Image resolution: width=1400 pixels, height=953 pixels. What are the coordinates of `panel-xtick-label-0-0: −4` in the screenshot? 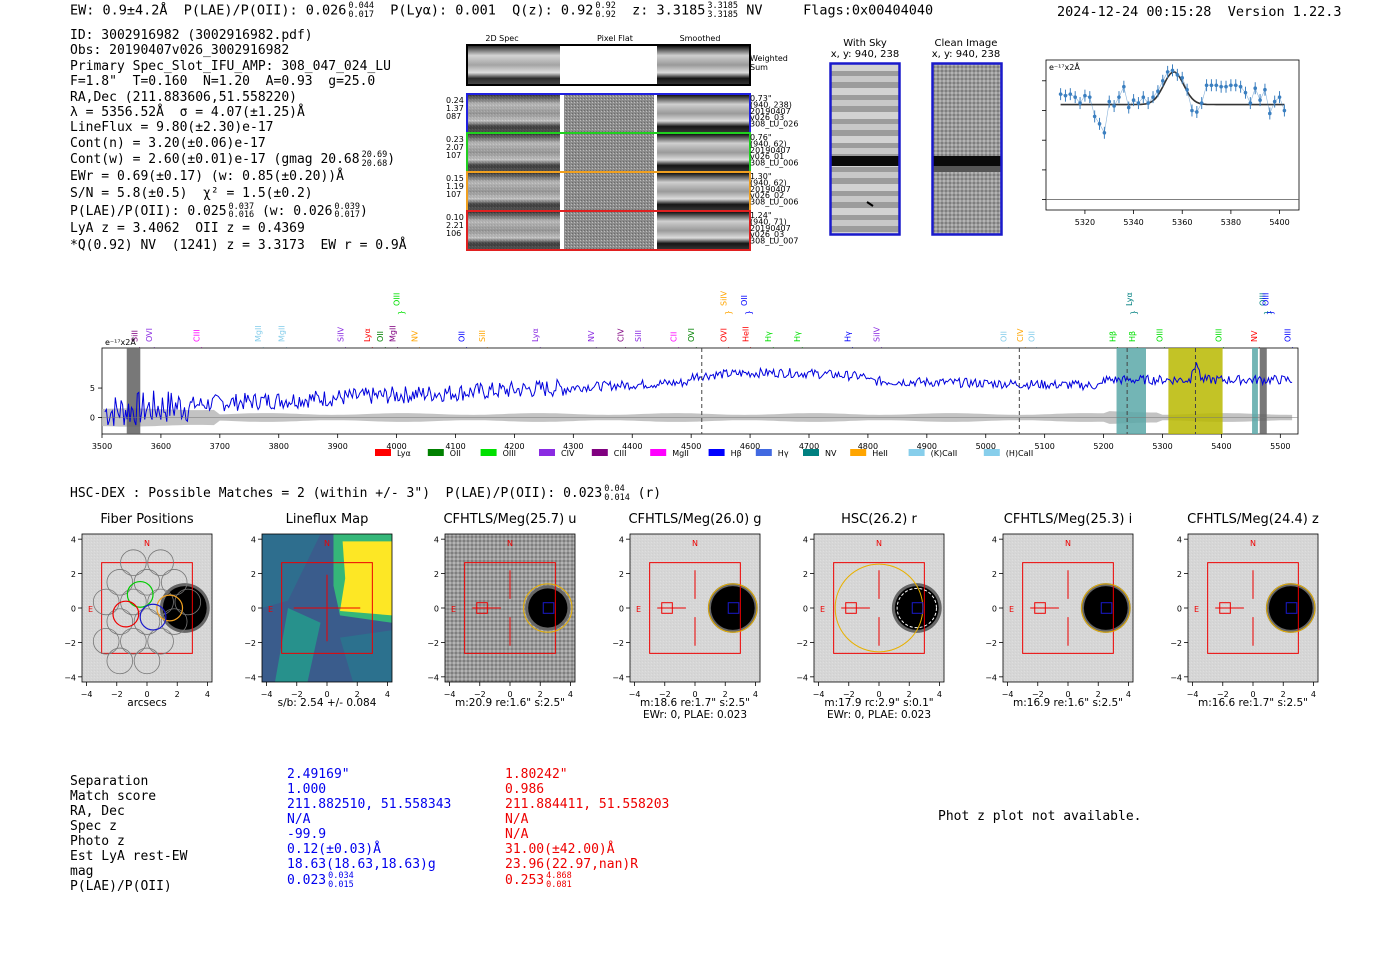 It's located at (87, 694).